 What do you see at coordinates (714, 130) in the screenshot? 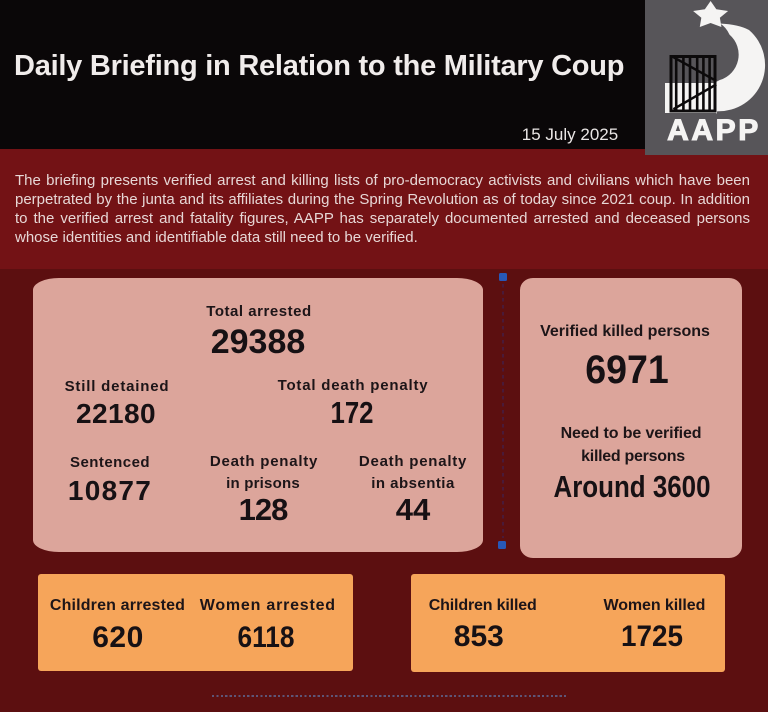
I see `svg-text: AAPP` at bounding box center [714, 130].